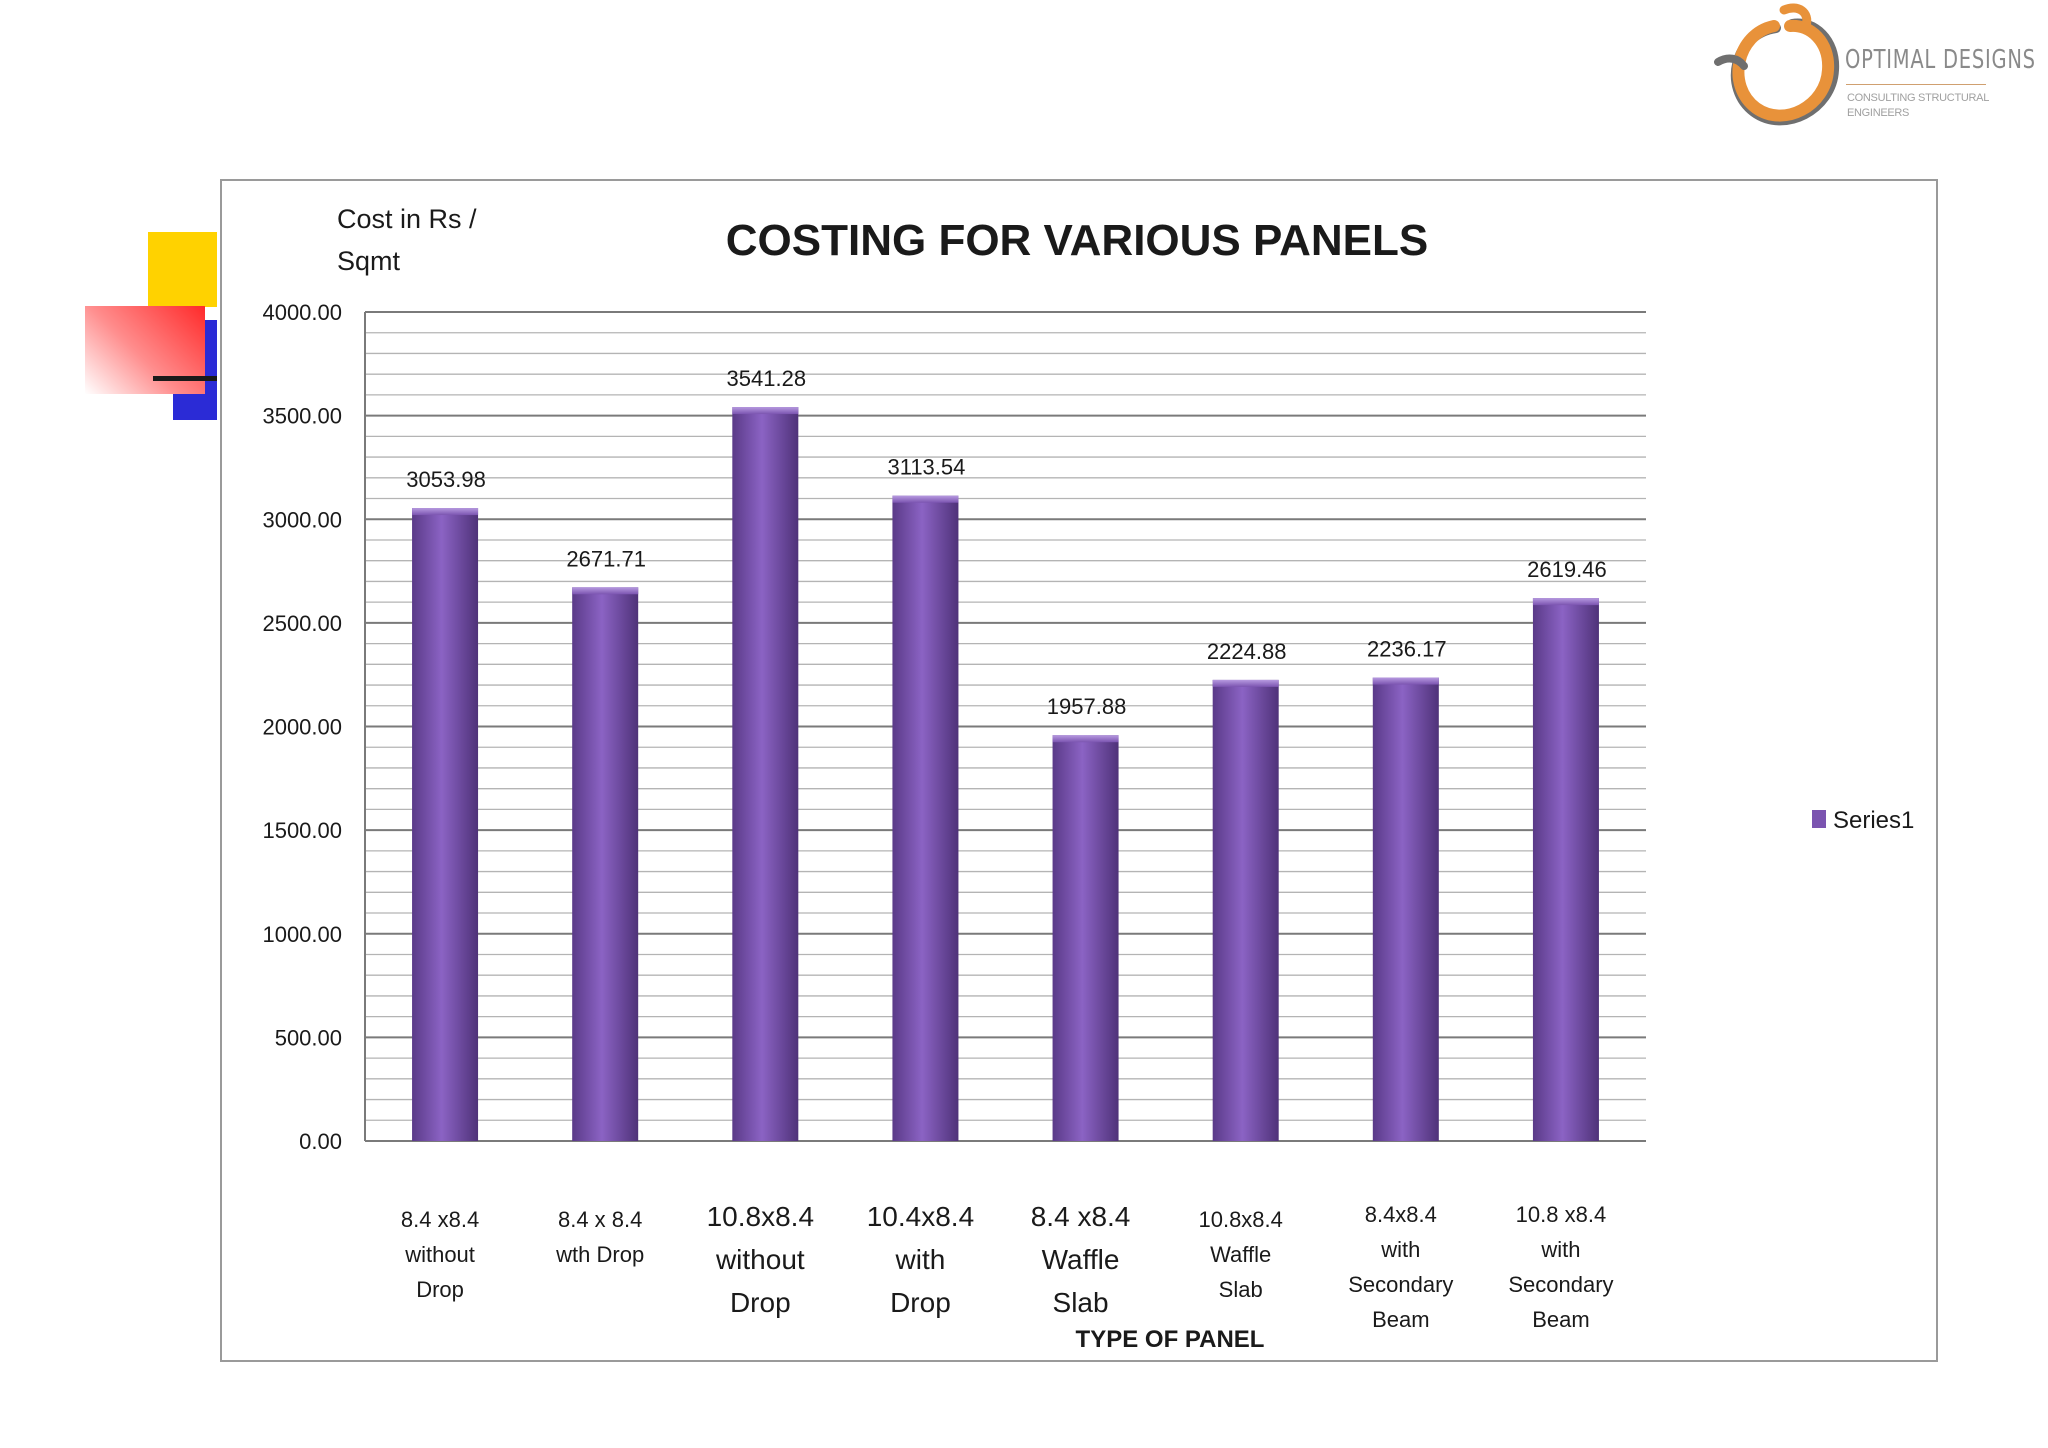  I want to click on legend: Series1, so click(1863, 820).